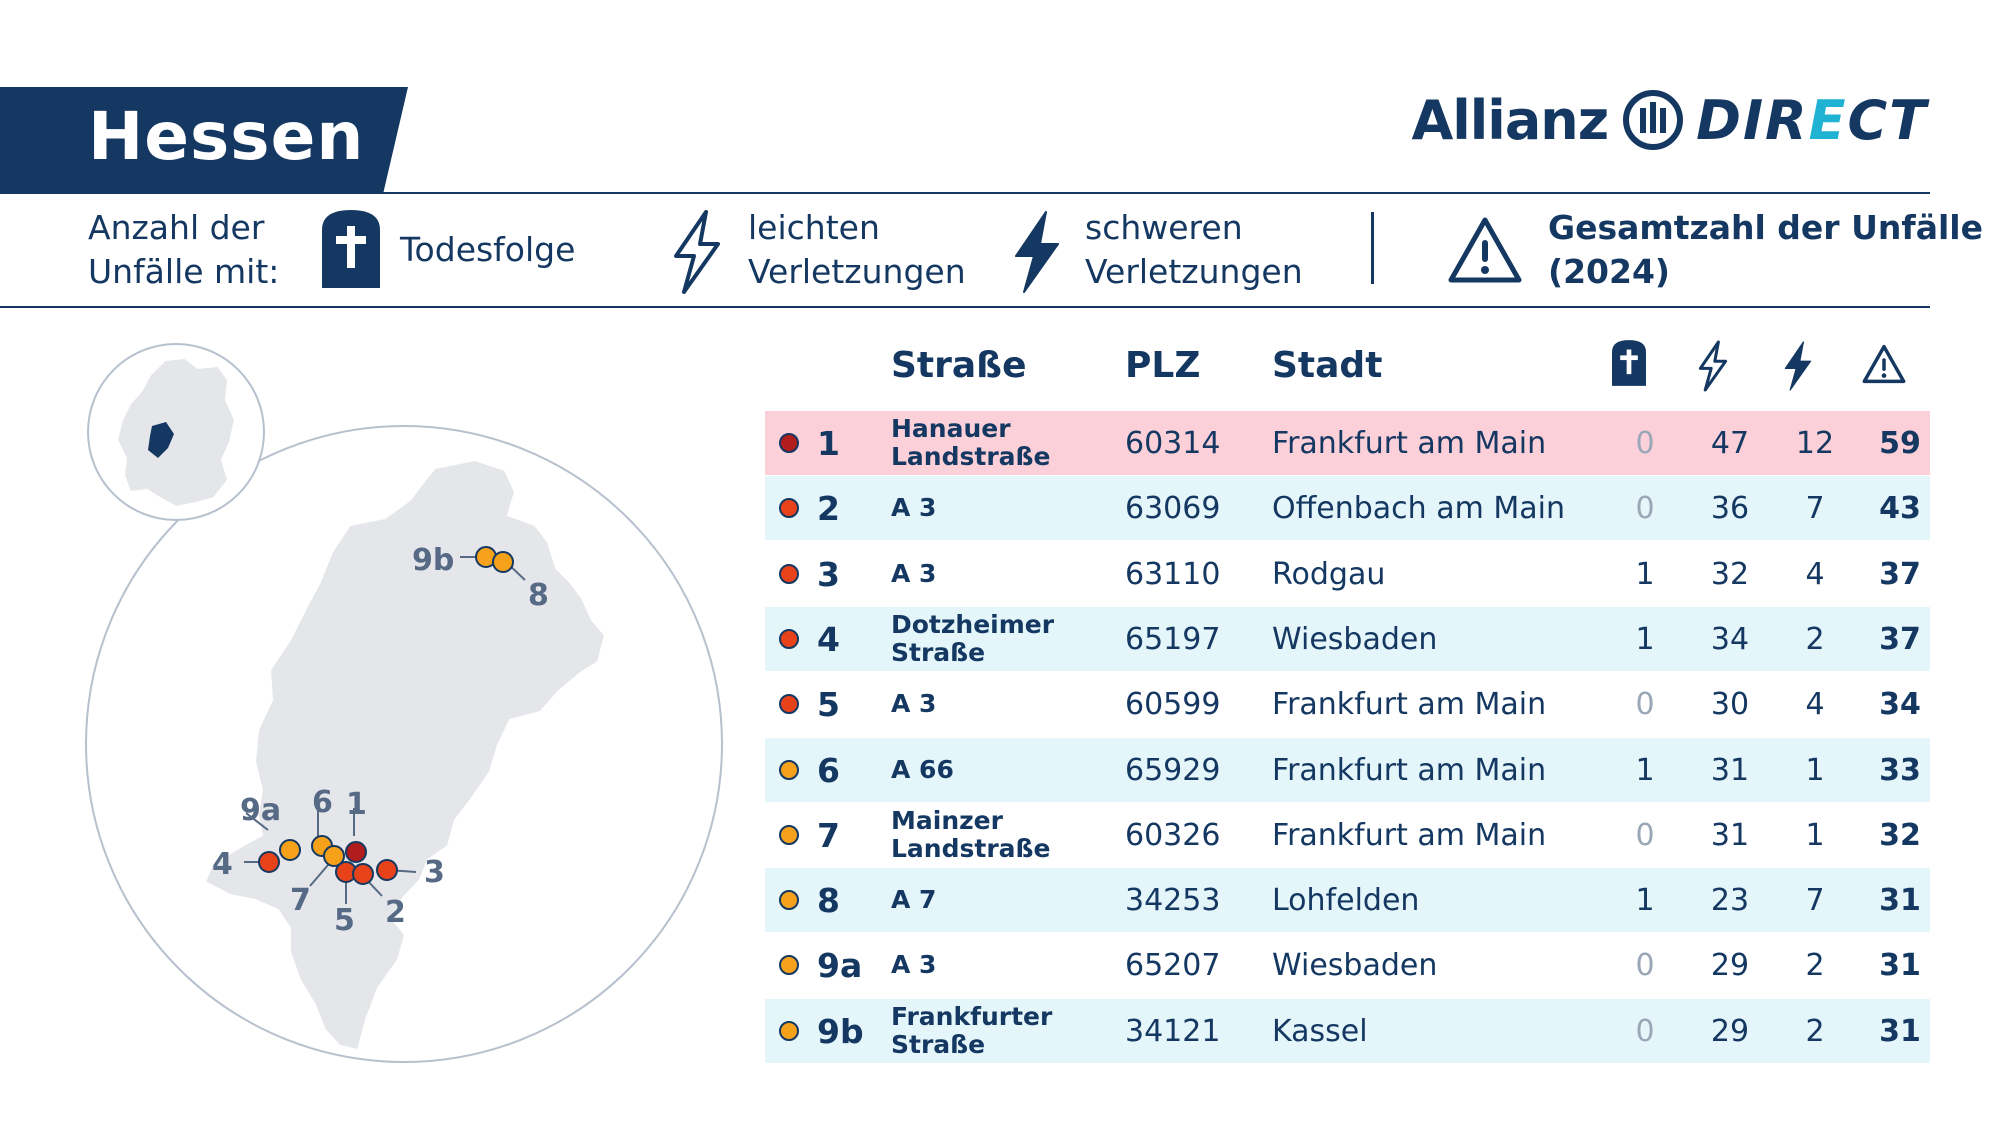  I want to click on brand-name-allianz: Allianz, so click(1510, 120).